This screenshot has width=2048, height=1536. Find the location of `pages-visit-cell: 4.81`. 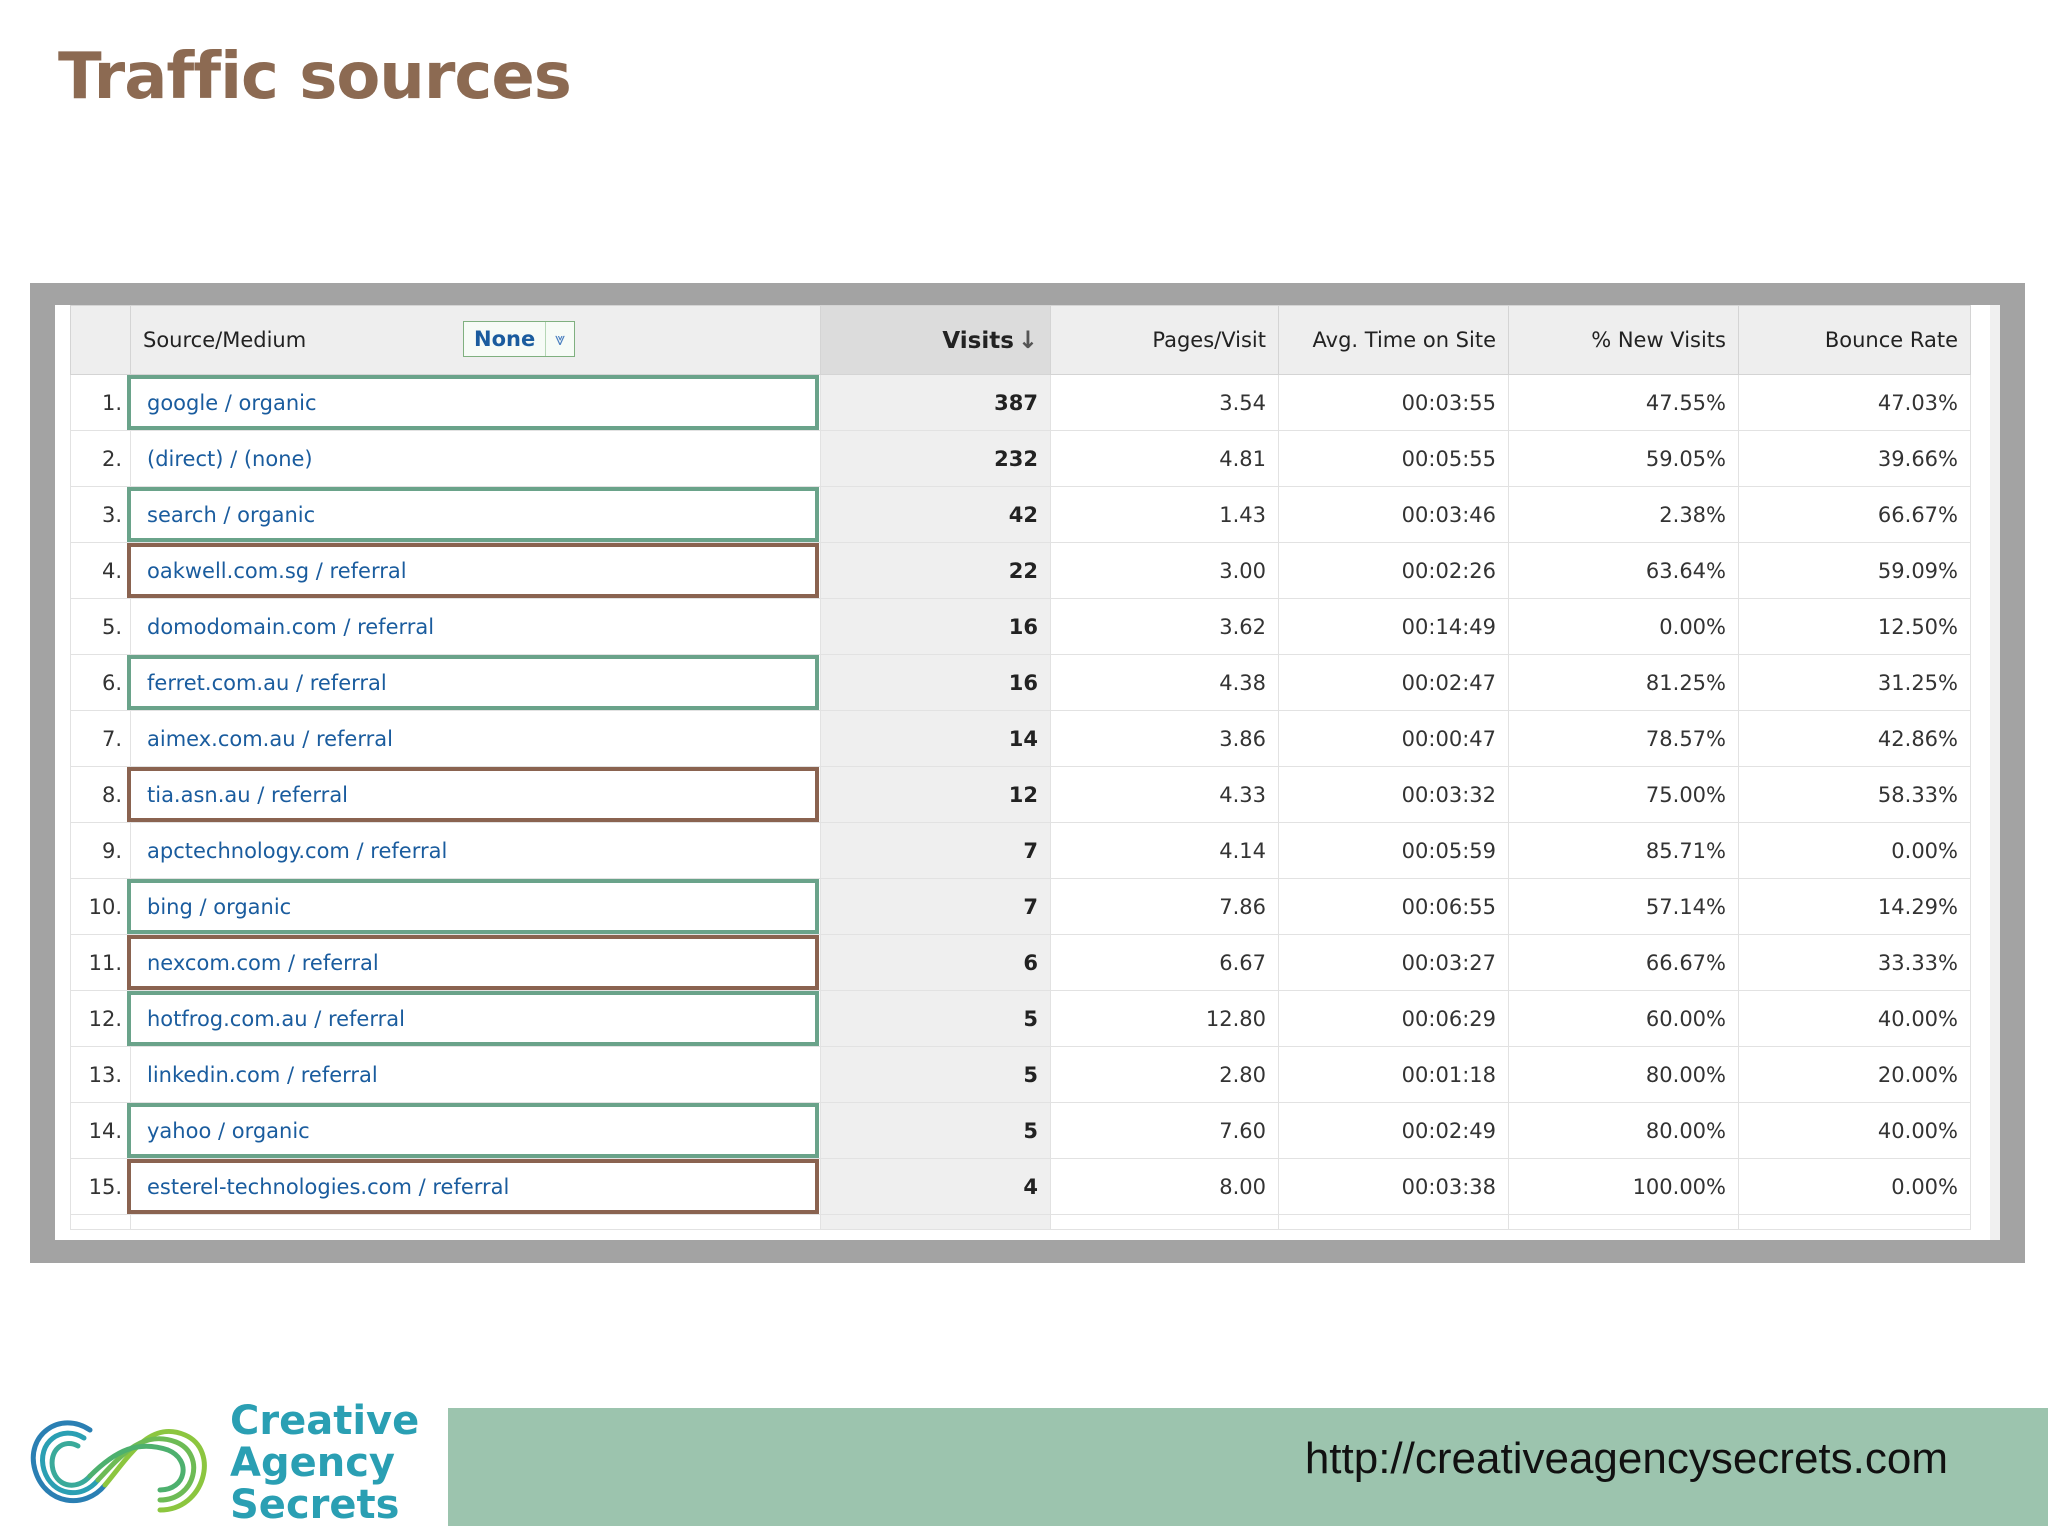

pages-visit-cell: 4.81 is located at coordinates (1164, 458).